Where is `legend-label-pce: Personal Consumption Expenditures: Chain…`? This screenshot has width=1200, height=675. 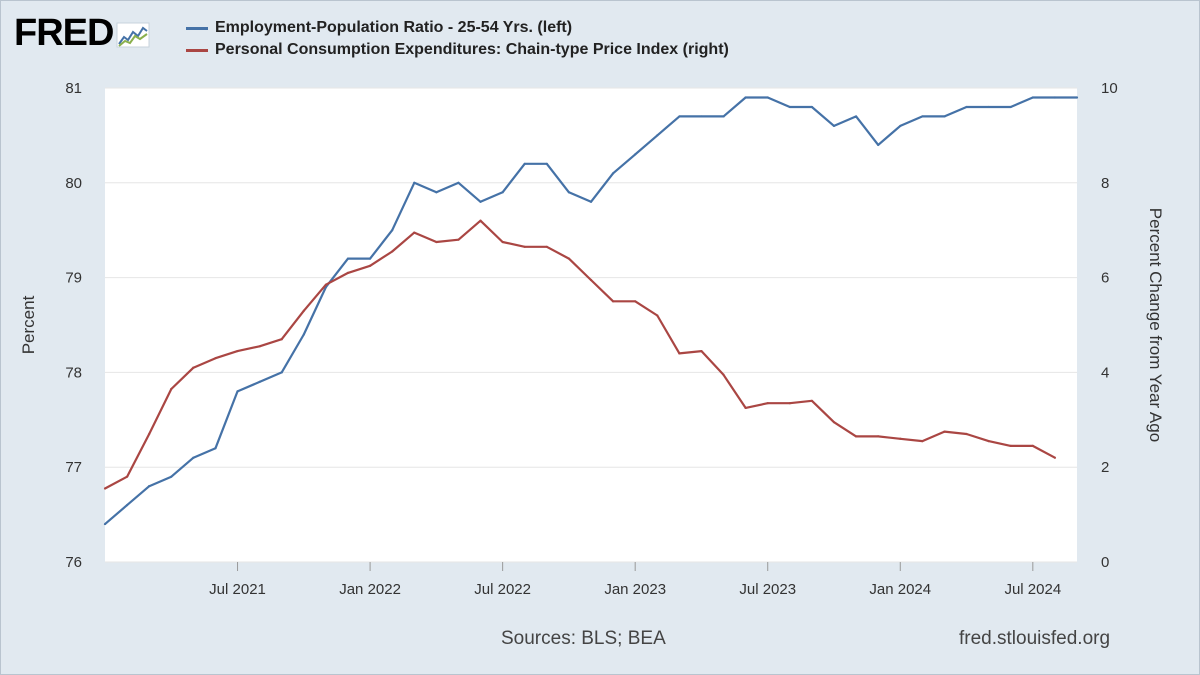
legend-label-pce: Personal Consumption Expenditures: Chain… is located at coordinates (472, 49).